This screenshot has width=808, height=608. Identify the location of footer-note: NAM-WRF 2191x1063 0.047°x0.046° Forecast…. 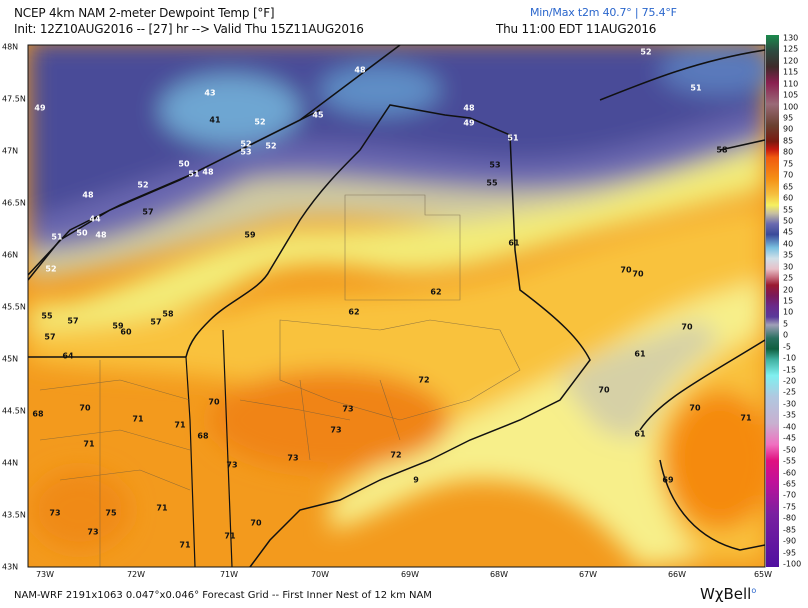
(223, 595).